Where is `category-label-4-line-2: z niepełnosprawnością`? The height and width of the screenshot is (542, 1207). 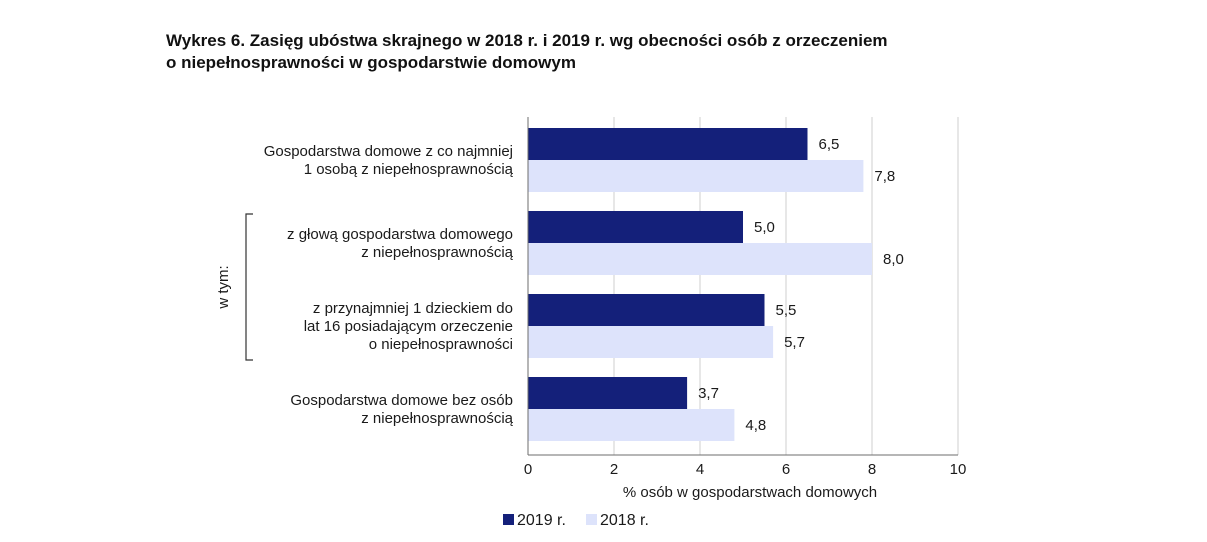 category-label-4-line-2: z niepełnosprawnością is located at coordinates (437, 418).